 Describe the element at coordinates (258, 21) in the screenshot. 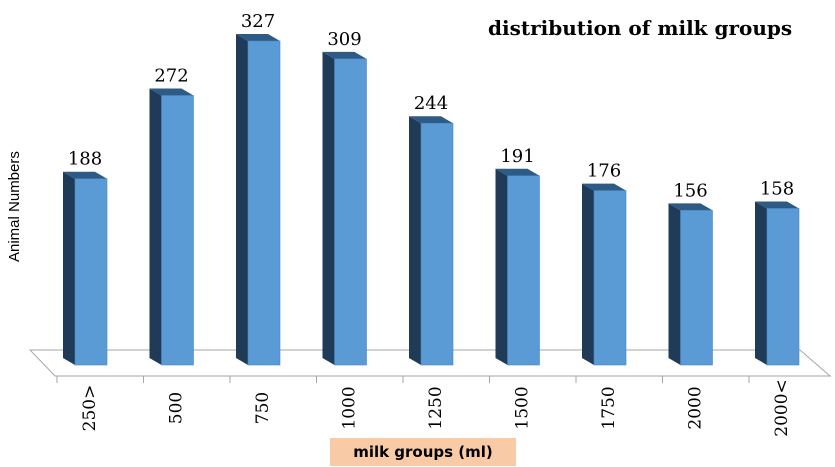

I see `data-label-2: 327` at that location.